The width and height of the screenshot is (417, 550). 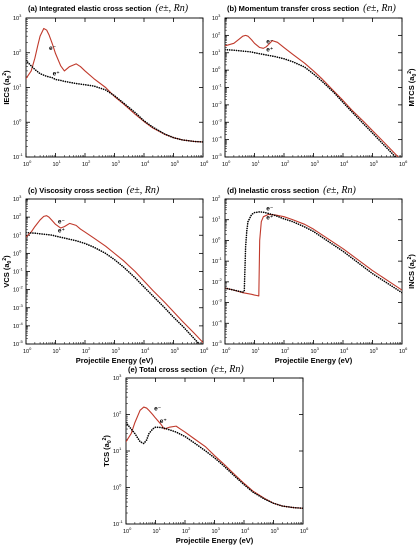 I want to click on y-tick-label: 10⁻², so click(x=18, y=289).